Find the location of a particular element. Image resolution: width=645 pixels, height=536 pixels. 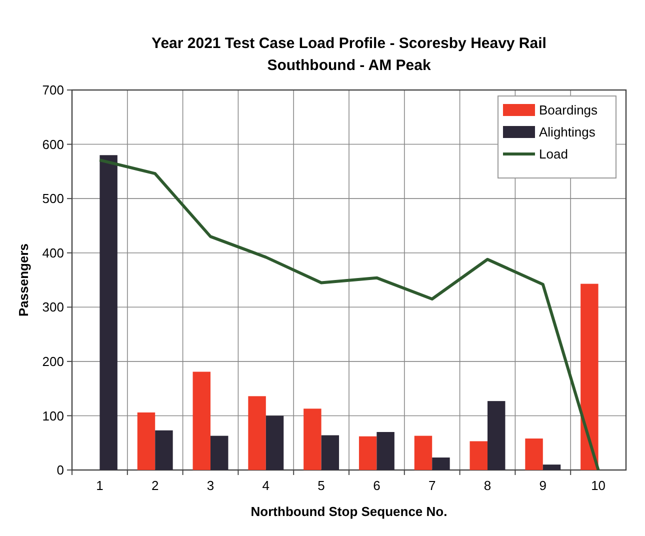

x-axis-title: Northbound Stop Sequence No. is located at coordinates (349, 511).